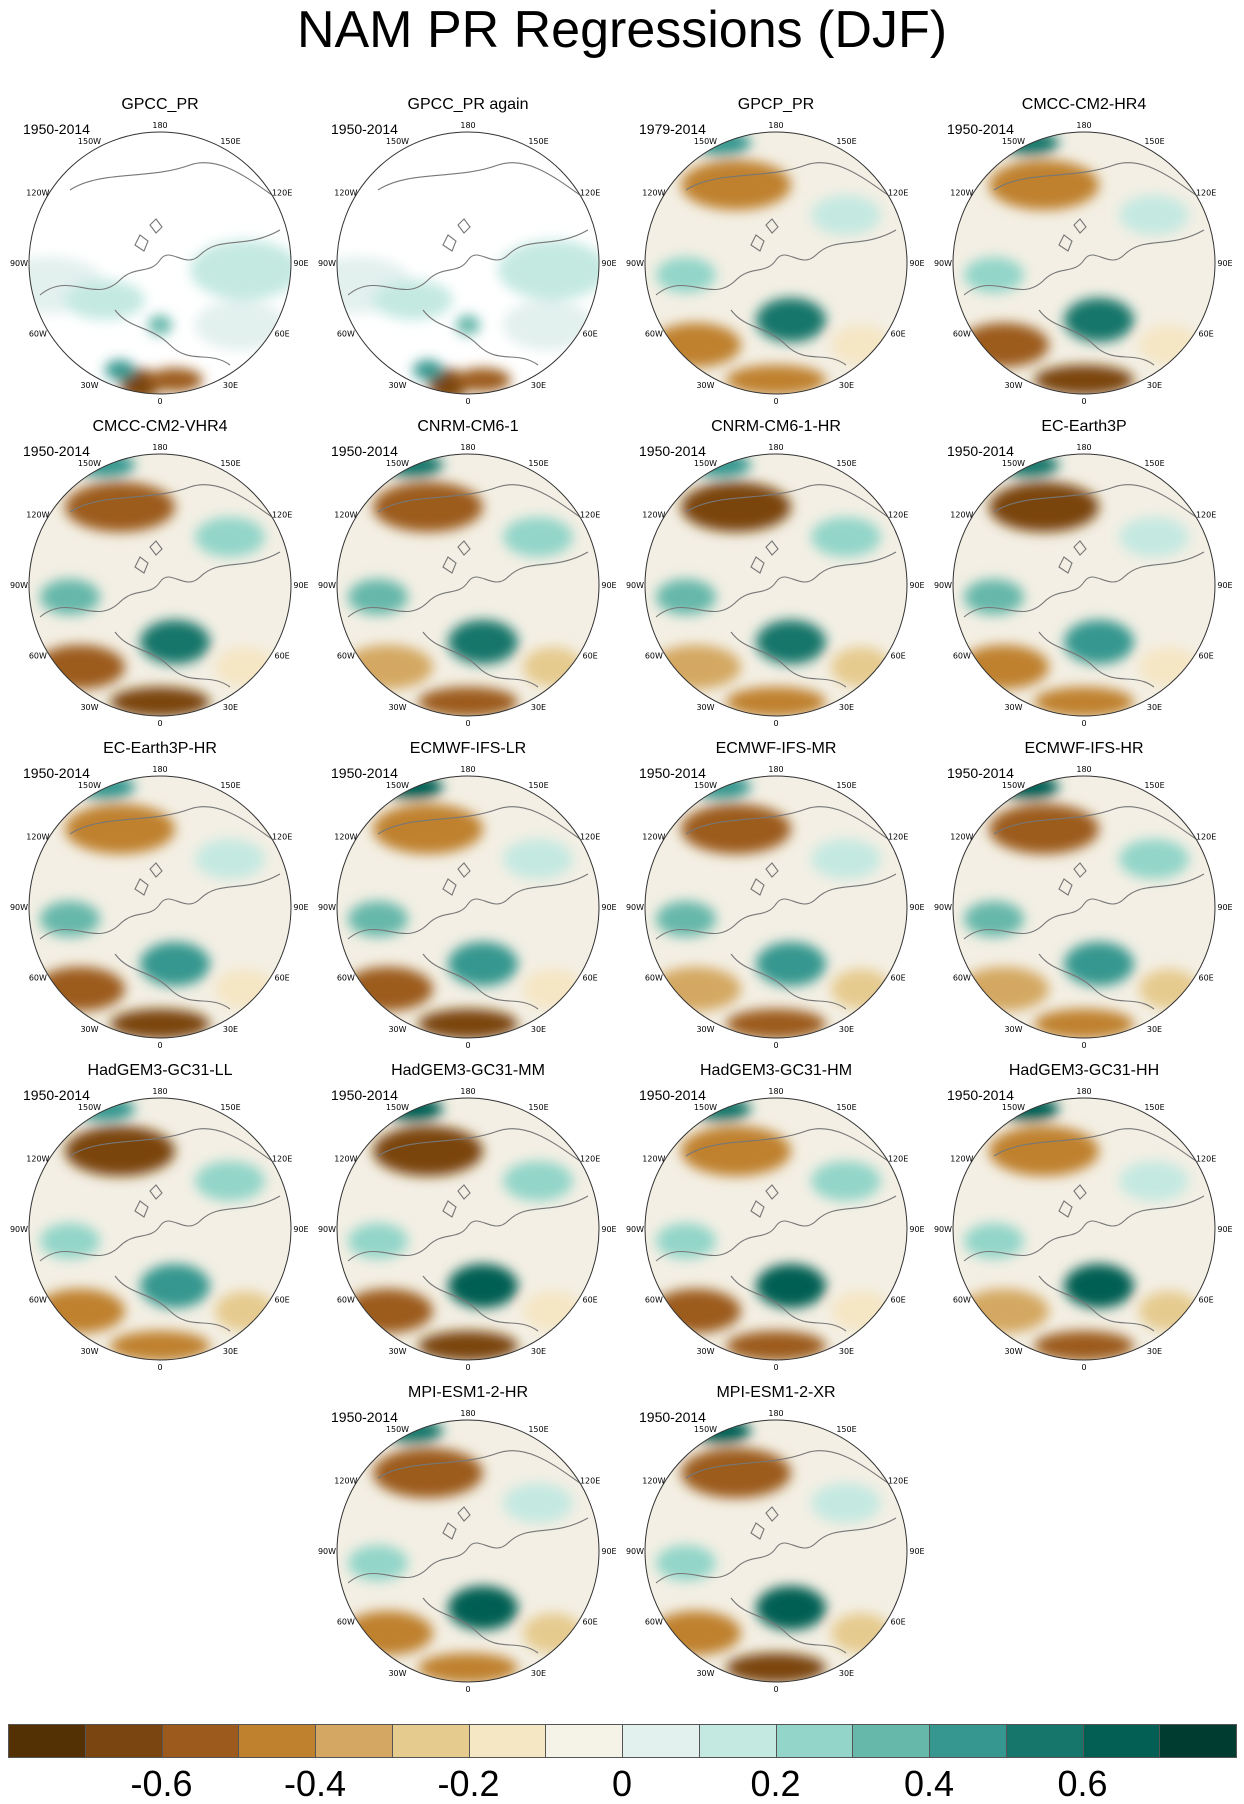 The width and height of the screenshot is (1244, 1804). What do you see at coordinates (160, 426) in the screenshot?
I see `panel-title: CMCC-CM2-VHR4` at bounding box center [160, 426].